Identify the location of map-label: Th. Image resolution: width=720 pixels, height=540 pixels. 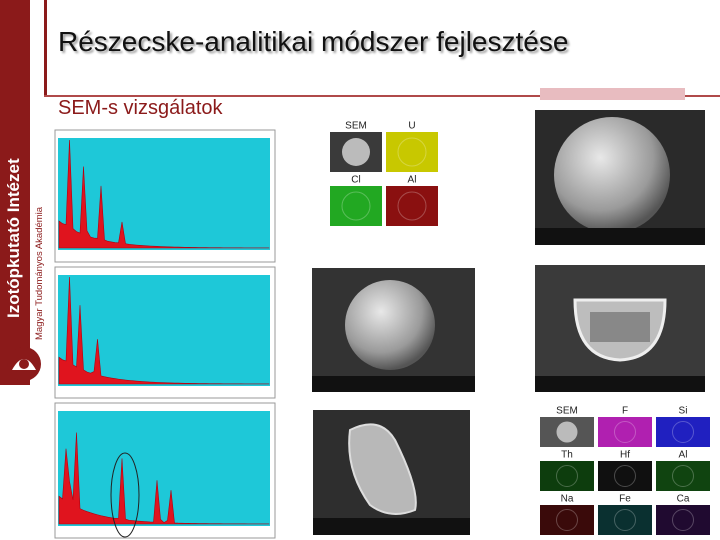
(567, 455).